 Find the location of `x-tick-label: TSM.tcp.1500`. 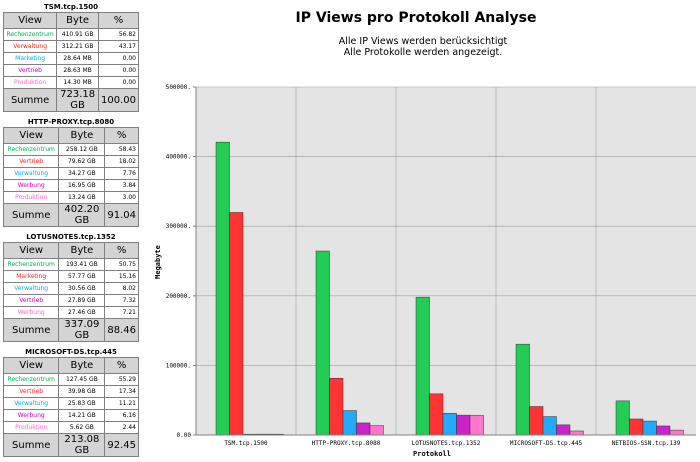

x-tick-label: TSM.tcp.1500 is located at coordinates (246, 443).